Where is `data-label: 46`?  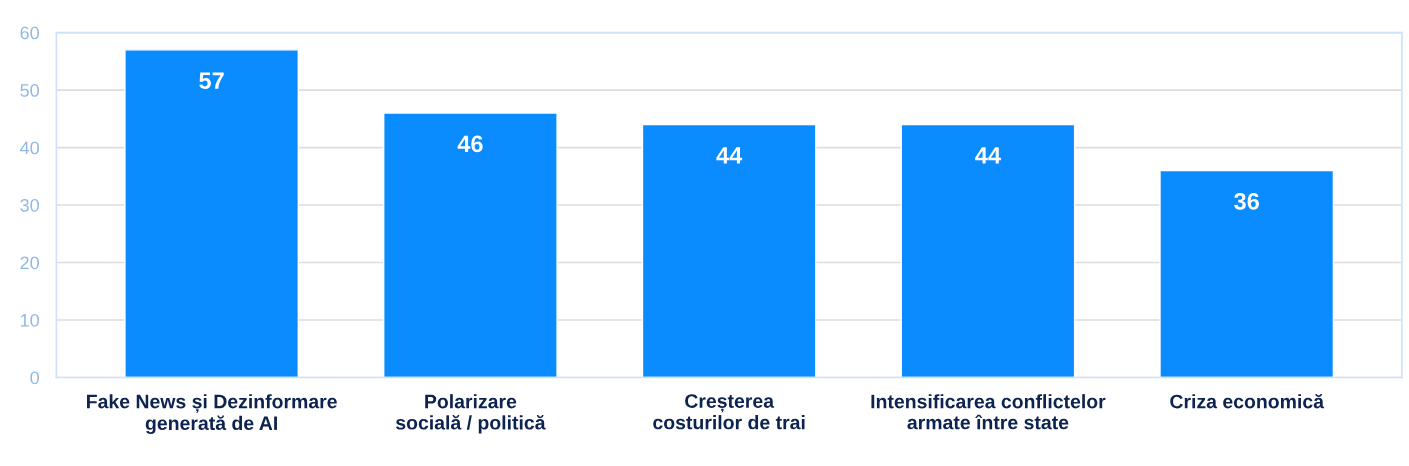 data-label: 46 is located at coordinates (470, 144).